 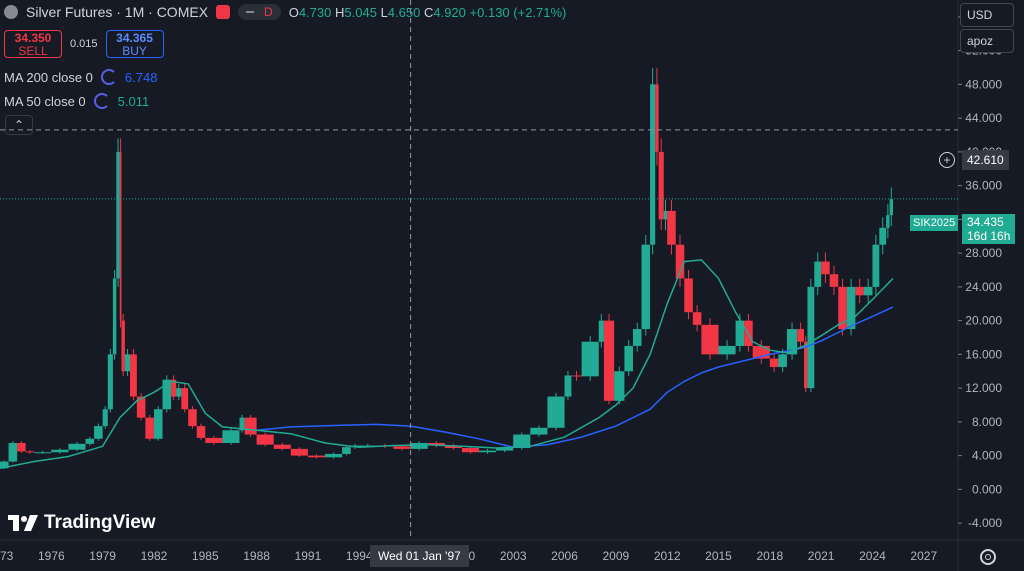 What do you see at coordinates (449, 12) in the screenshot?
I see `close-value: 4.920` at bounding box center [449, 12].